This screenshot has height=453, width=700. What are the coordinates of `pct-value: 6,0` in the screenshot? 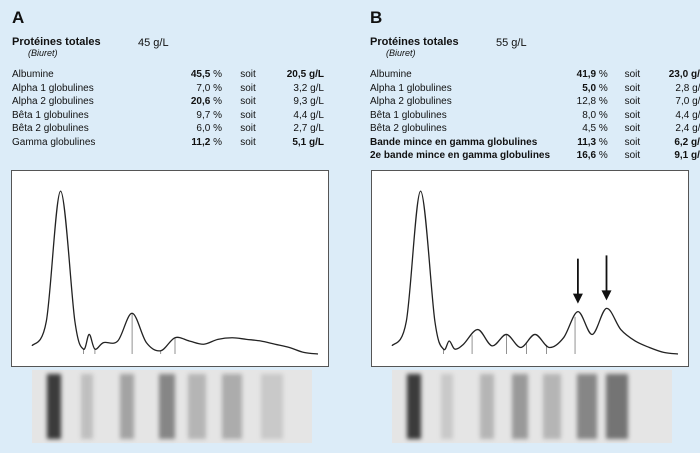 It's located at (203, 129).